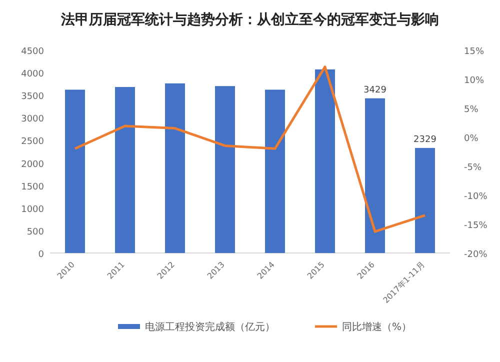 The height and width of the screenshot is (362, 500). What do you see at coordinates (474, 81) in the screenshot?
I see `y2-tick-label: 10%` at bounding box center [474, 81].